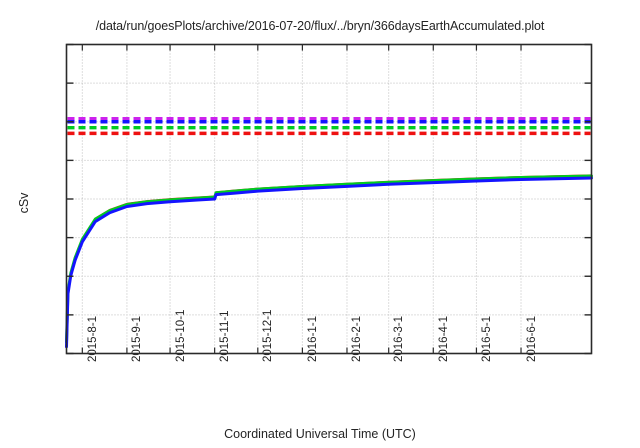  What do you see at coordinates (329, 126) in the screenshot?
I see `threshold-lines` at bounding box center [329, 126].